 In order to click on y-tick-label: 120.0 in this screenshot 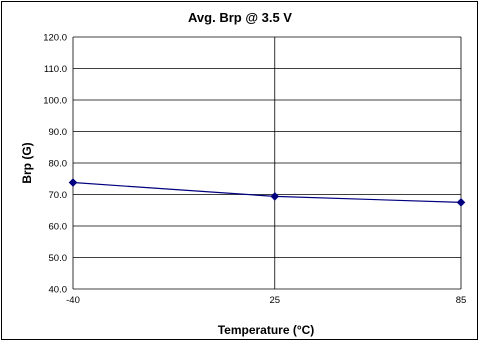, I will do `click(55, 38)`.